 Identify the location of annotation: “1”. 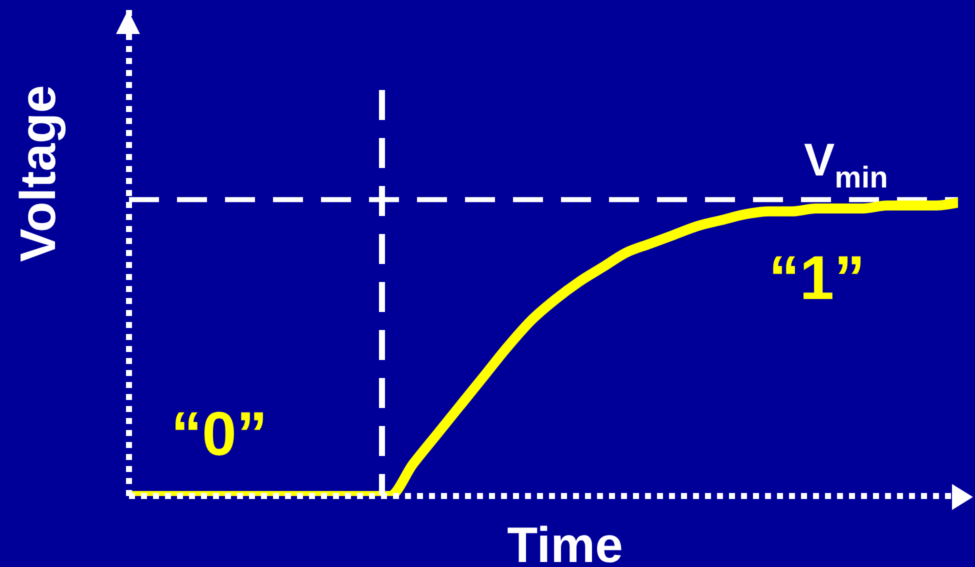
(817, 279).